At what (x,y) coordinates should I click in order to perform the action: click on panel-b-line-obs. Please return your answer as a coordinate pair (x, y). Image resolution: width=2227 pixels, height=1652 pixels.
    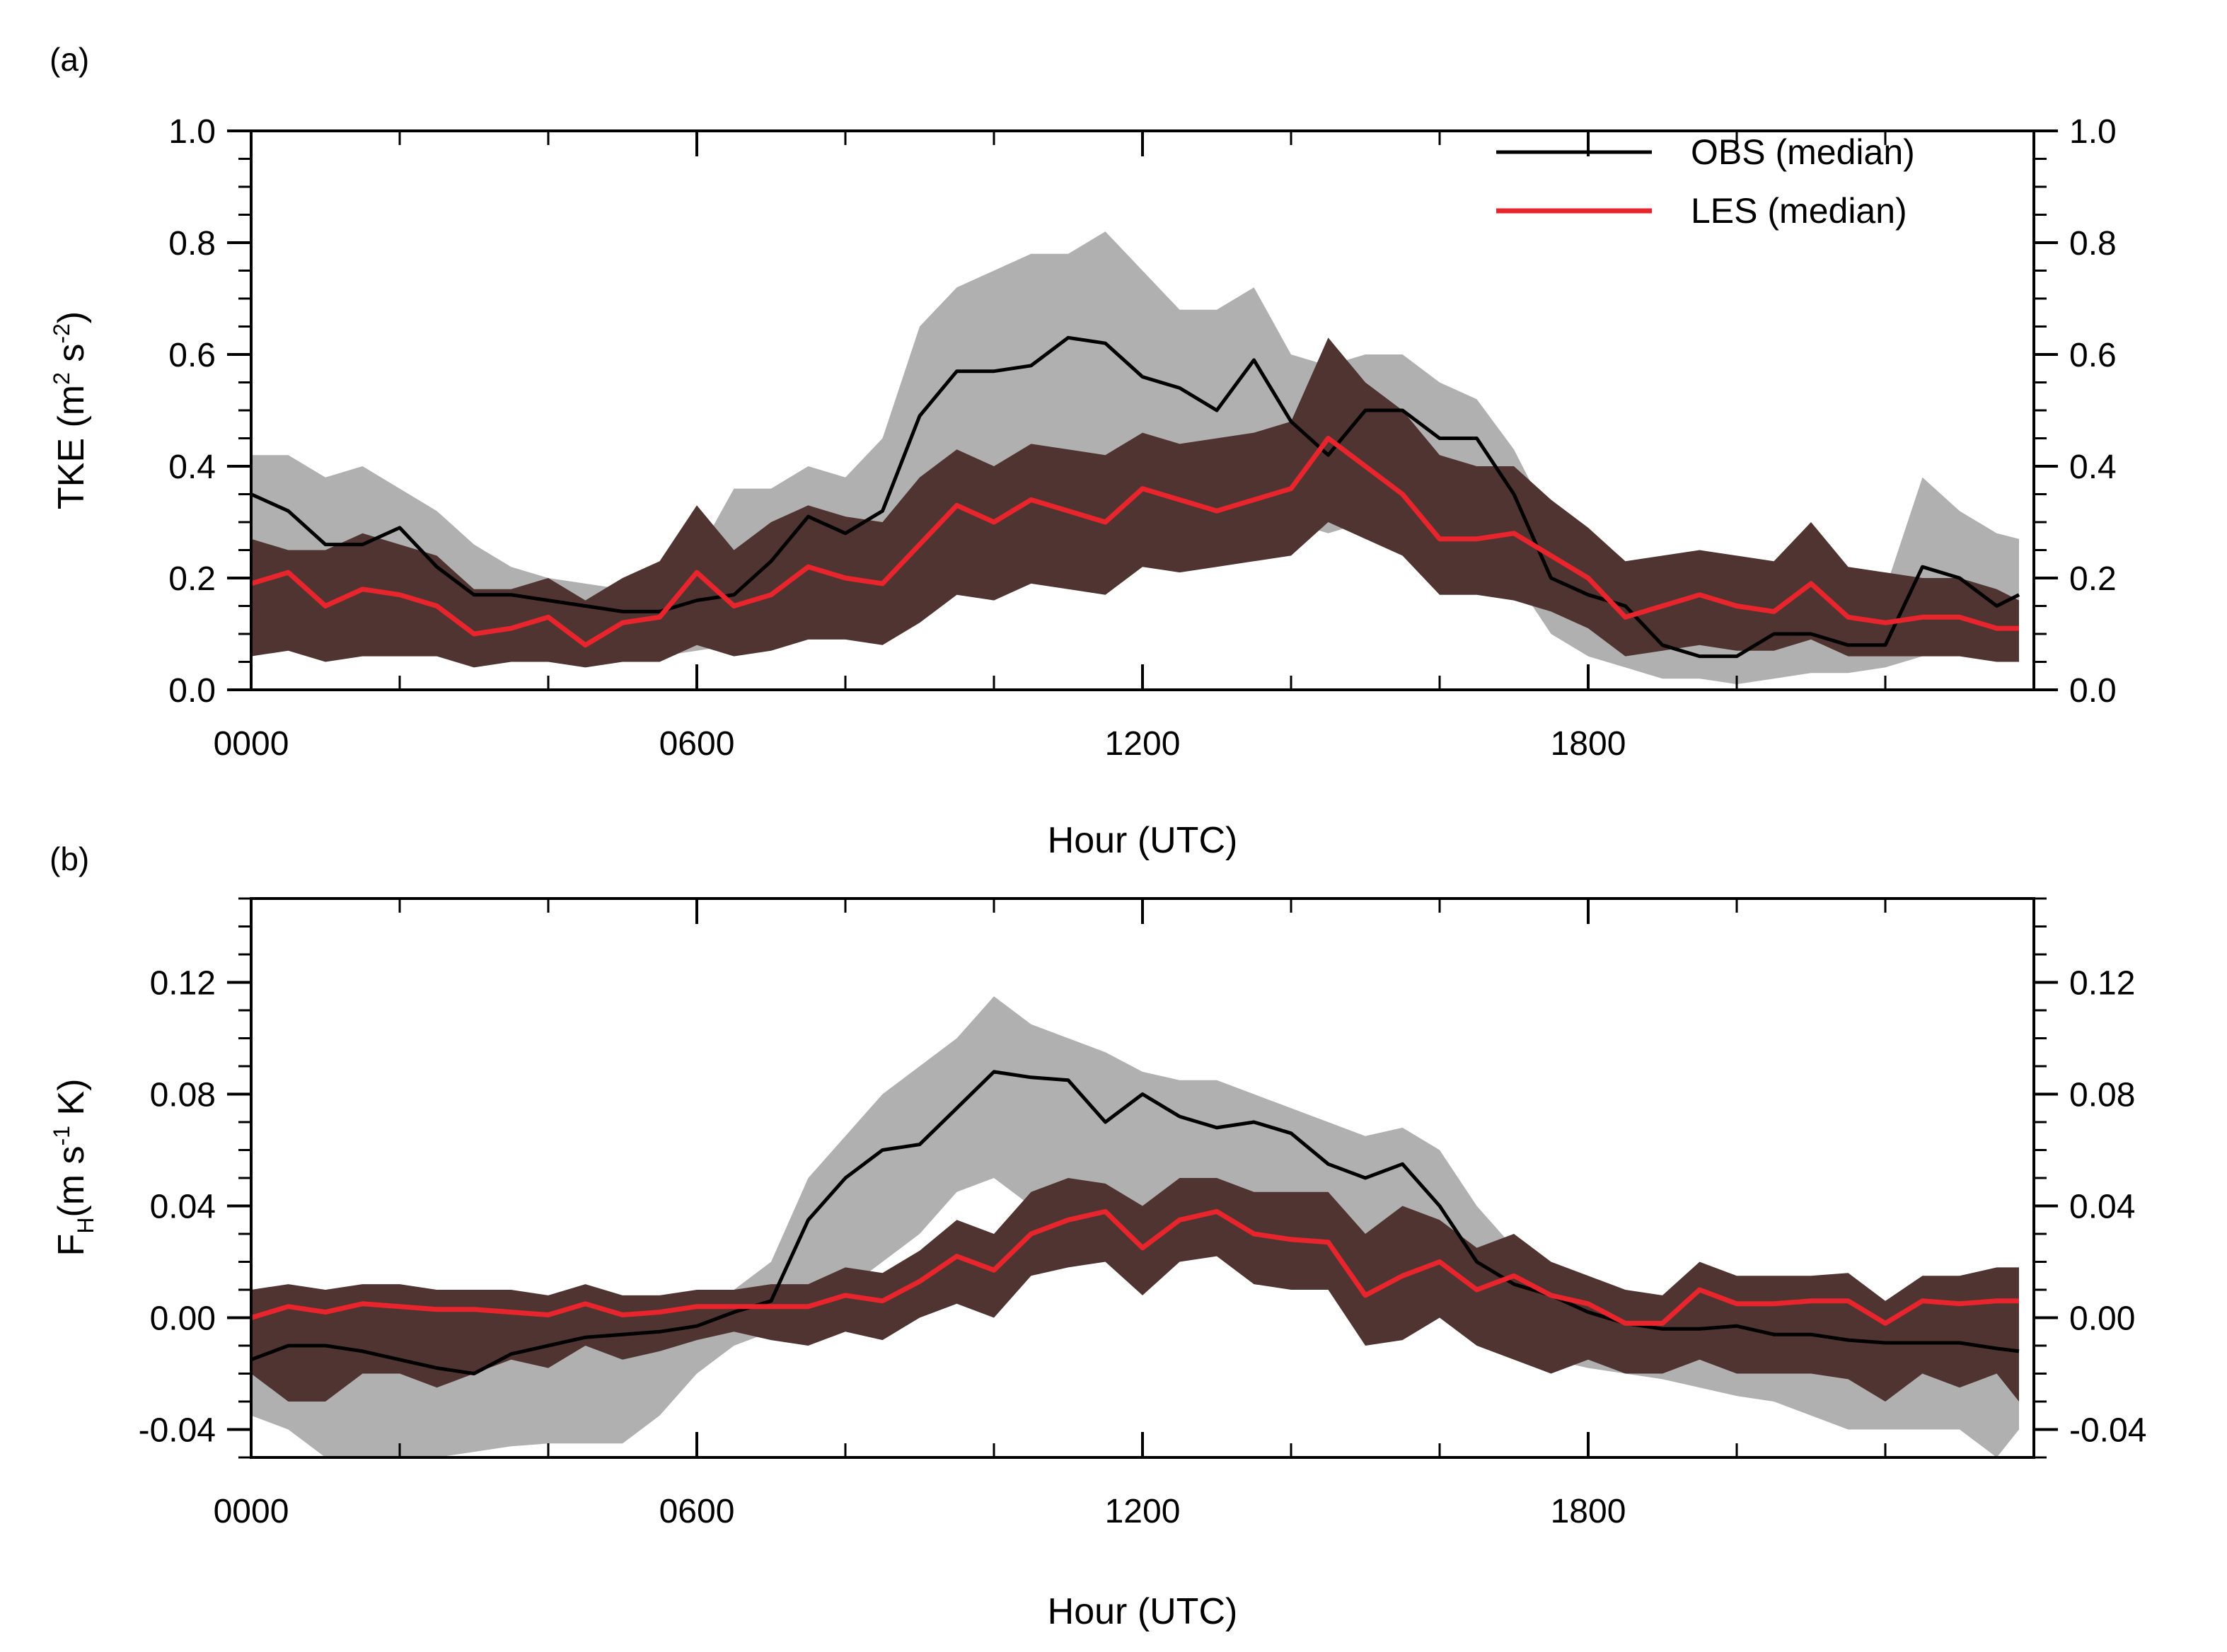
    Looking at the image, I should click on (1136, 1222).